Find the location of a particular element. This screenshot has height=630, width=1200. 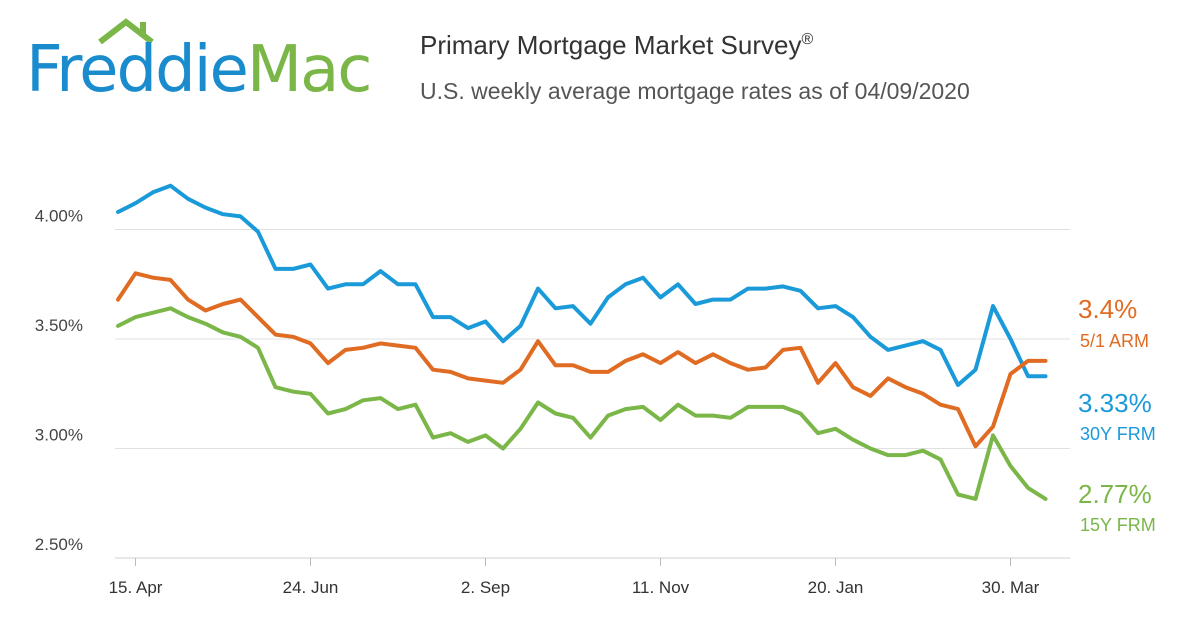

end-labels: 3.33% 30Y FRM 3.4% 5/1 ARM 2.77% 15Y FRM is located at coordinates (1117, 414).